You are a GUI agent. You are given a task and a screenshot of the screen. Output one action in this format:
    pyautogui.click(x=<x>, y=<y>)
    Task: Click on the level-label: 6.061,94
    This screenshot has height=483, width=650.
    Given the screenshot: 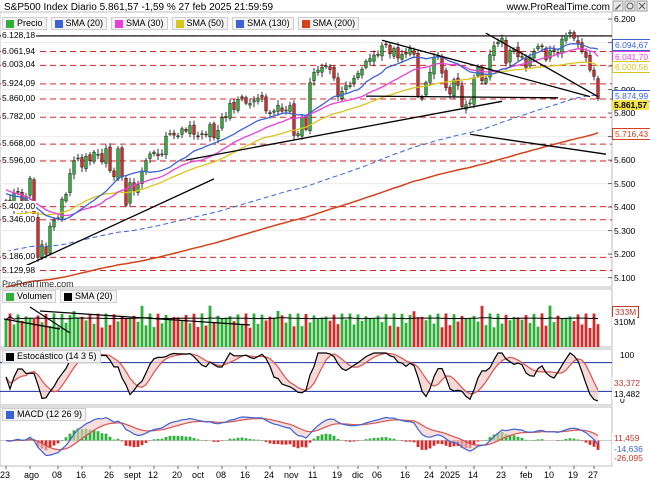 What is the action you would take?
    pyautogui.click(x=19, y=50)
    